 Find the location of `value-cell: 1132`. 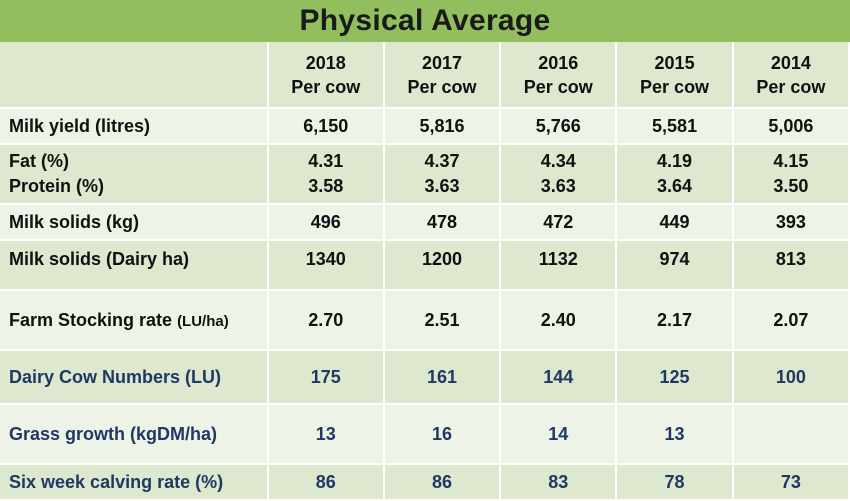

value-cell: 1132 is located at coordinates (559, 266).